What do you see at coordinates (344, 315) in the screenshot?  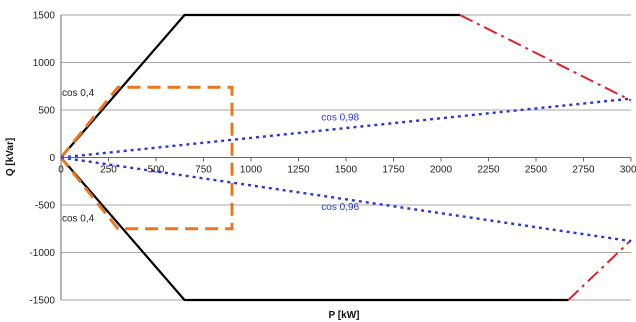 I see `x-axis-title: P [kW]` at bounding box center [344, 315].